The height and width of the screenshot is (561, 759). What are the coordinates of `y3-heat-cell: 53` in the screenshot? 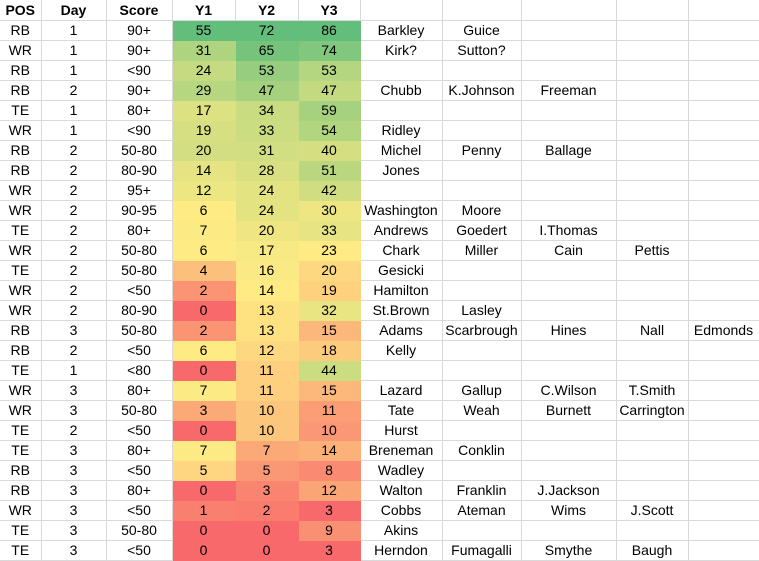 It's located at (329, 70).